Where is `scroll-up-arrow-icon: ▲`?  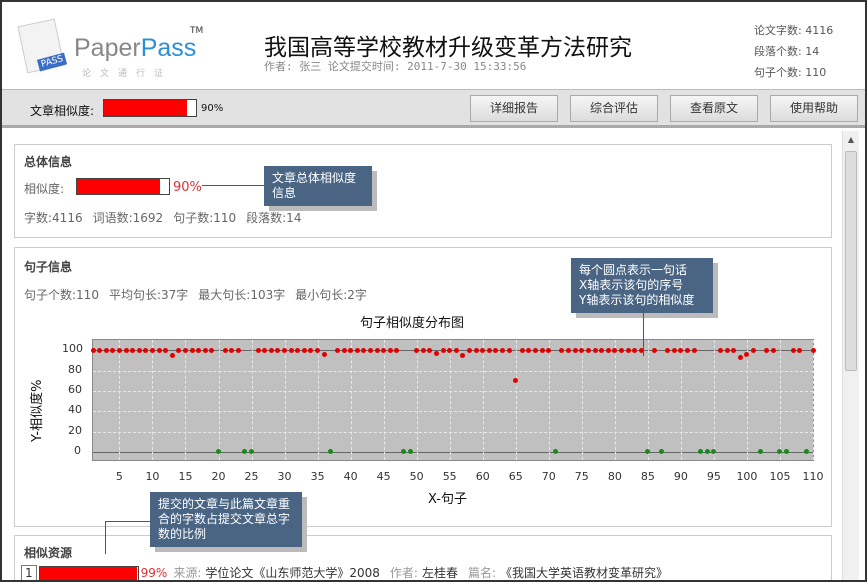 scroll-up-arrow-icon: ▲ is located at coordinates (851, 139).